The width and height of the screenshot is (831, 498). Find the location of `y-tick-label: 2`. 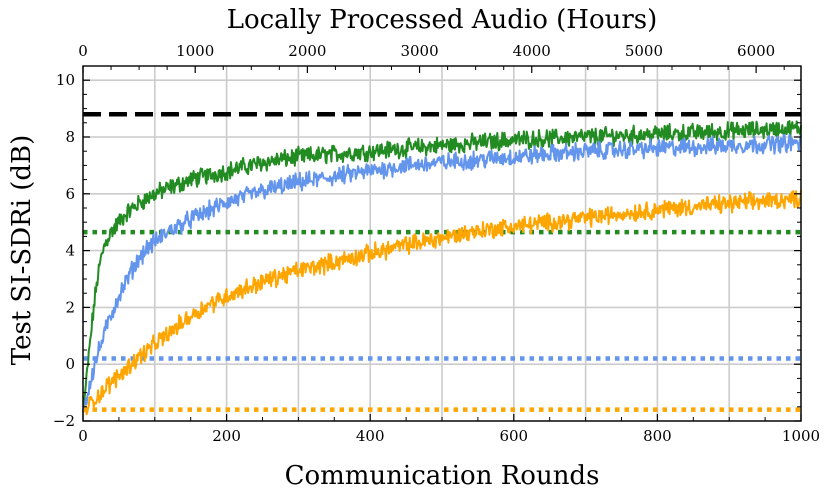

y-tick-label: 2 is located at coordinates (70, 307).